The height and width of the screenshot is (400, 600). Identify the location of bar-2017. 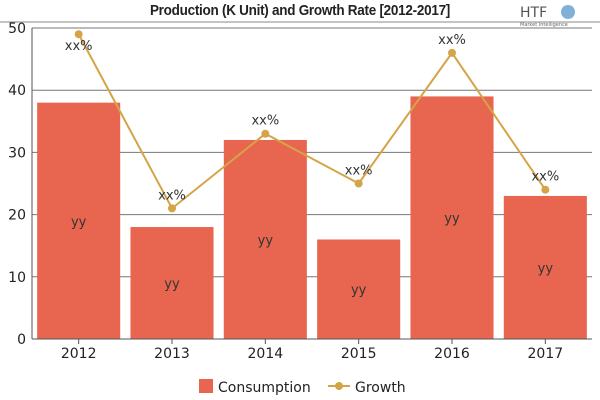
(545, 267).